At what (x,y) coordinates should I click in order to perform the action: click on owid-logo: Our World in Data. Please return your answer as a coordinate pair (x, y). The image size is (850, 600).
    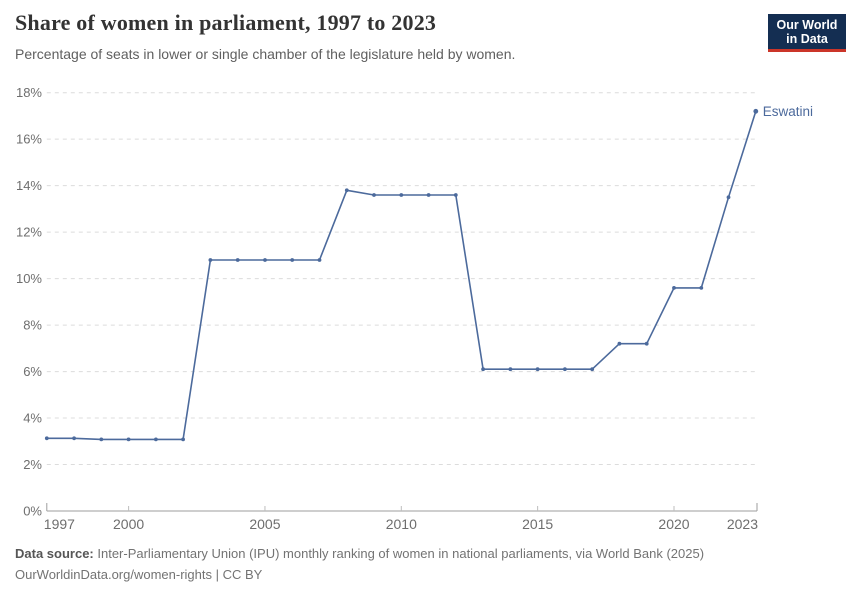
    Looking at the image, I should click on (807, 33).